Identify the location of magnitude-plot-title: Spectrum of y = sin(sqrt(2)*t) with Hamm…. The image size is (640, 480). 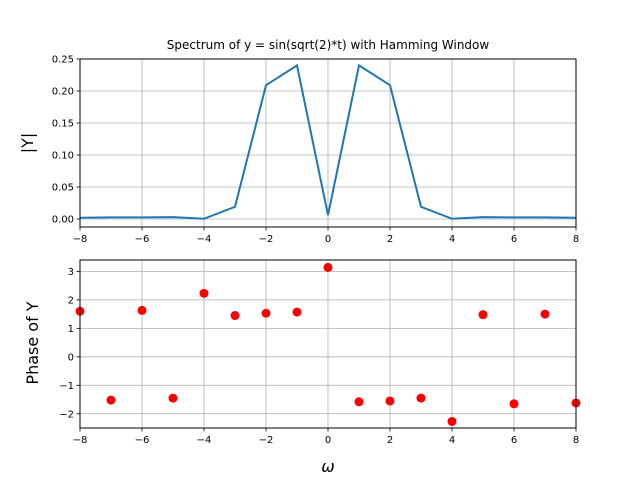
(328, 45).